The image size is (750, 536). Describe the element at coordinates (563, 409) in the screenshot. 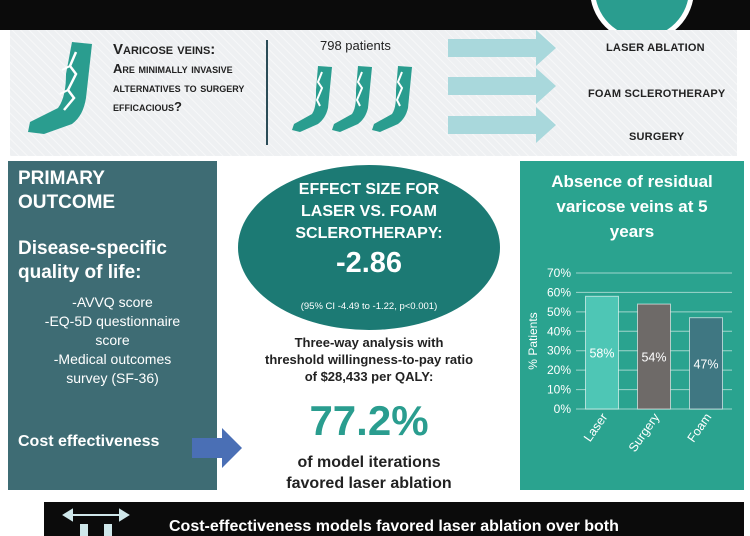

I see `y-tick-label: 0%` at that location.